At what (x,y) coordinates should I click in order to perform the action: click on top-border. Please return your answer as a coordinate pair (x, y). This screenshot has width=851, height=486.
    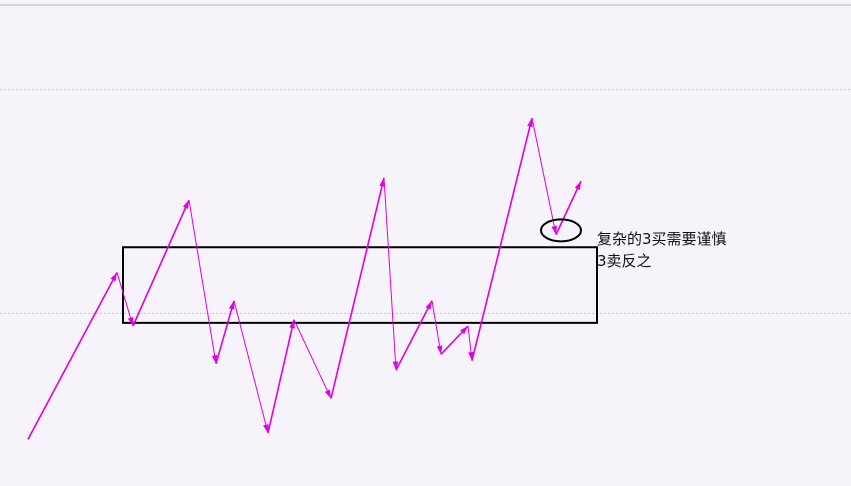
    Looking at the image, I should click on (425, 5).